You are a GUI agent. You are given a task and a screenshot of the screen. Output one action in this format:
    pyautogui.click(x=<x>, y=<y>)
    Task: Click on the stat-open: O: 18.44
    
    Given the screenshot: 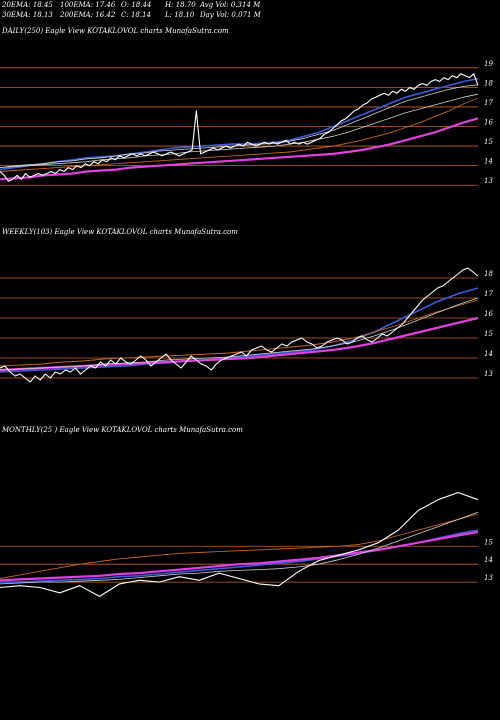 What is the action you would take?
    pyautogui.click(x=136, y=5)
    